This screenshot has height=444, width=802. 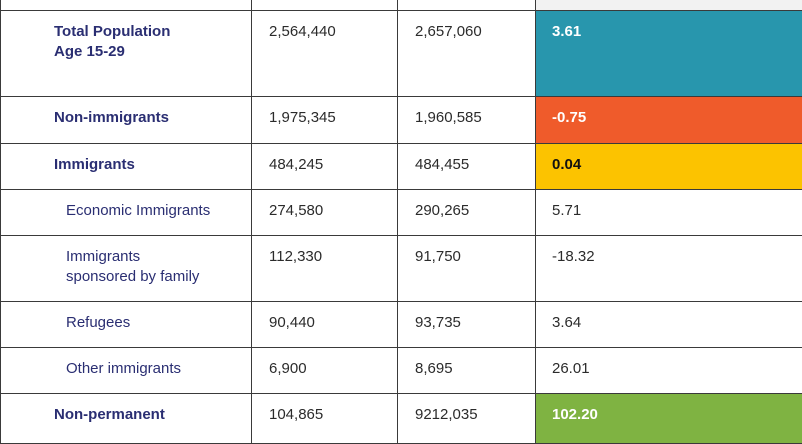 I want to click on value-b-cell: 2,657,060, so click(x=467, y=54).